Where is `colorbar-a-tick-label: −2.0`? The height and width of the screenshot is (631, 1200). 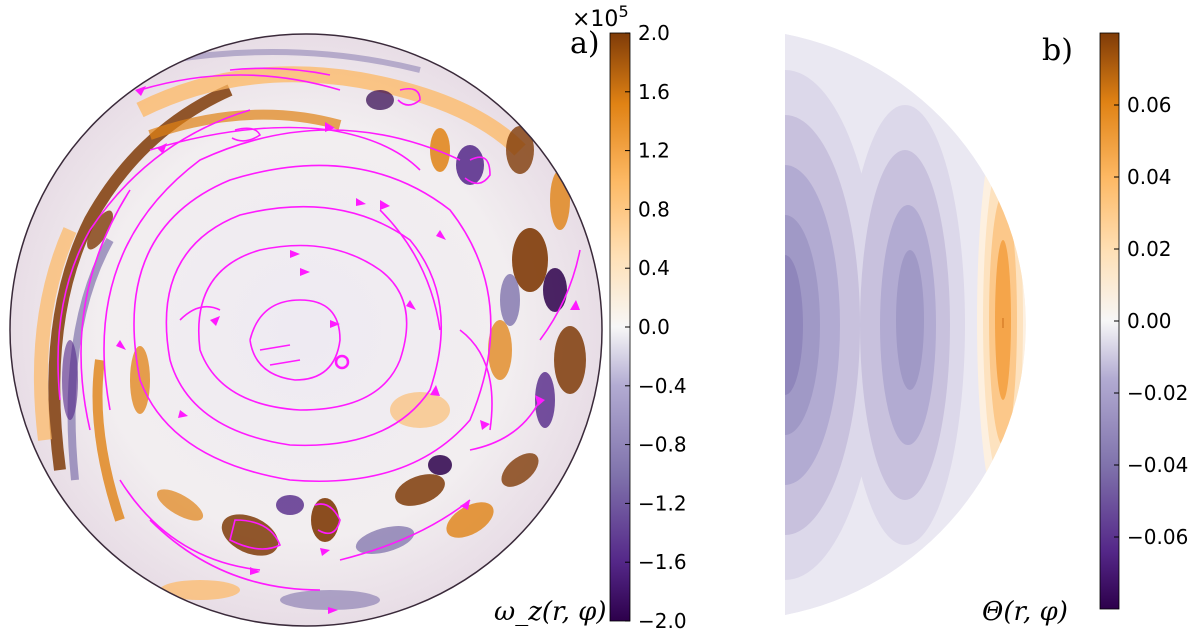 colorbar-a-tick-label: −2.0 is located at coordinates (662, 620).